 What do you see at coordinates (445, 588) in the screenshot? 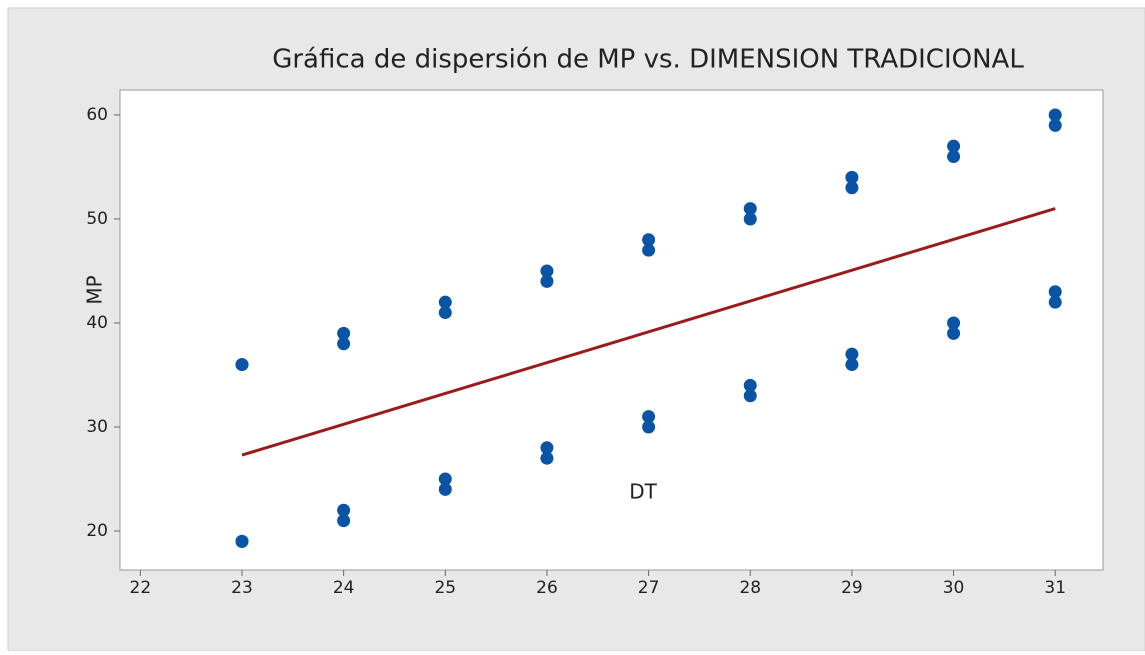
I see `x-tick-label: 25` at bounding box center [445, 588].